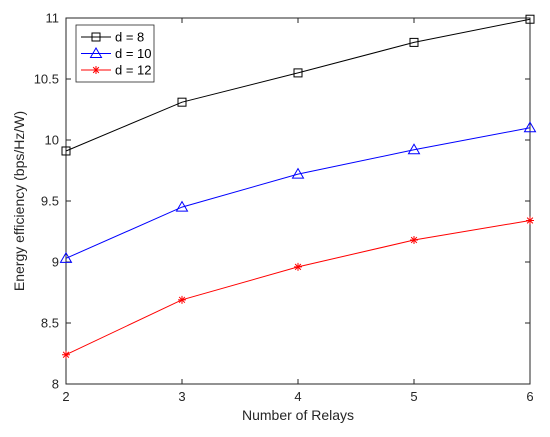 This screenshot has height=437, width=550. What do you see at coordinates (413, 396) in the screenshot?
I see `x-tick-label: 5` at bounding box center [413, 396].